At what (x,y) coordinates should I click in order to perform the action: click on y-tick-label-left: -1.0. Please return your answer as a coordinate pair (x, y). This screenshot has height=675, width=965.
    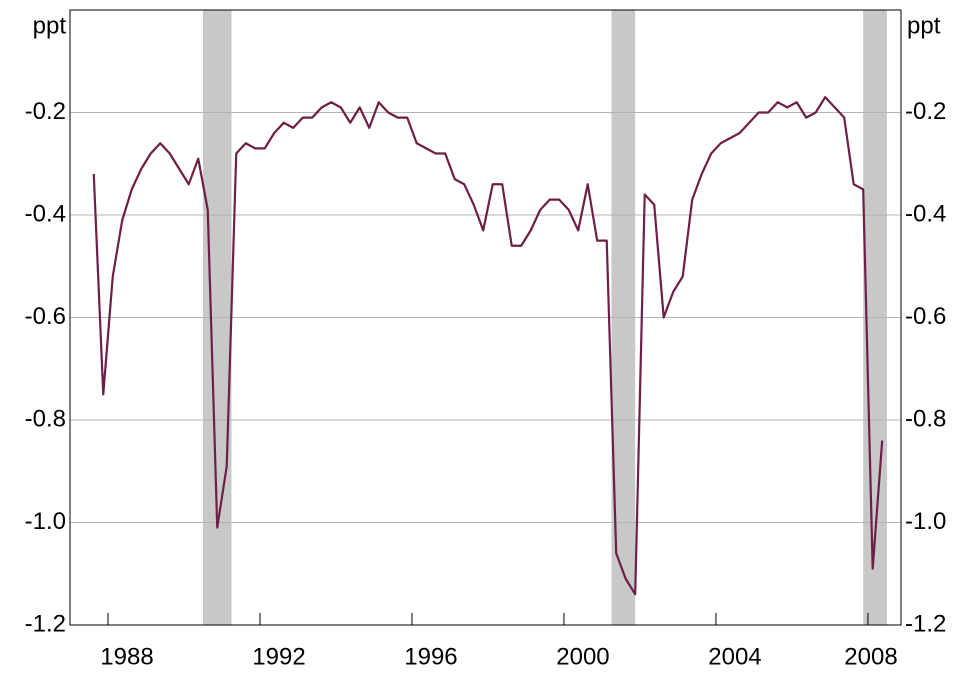
    Looking at the image, I should click on (45, 521).